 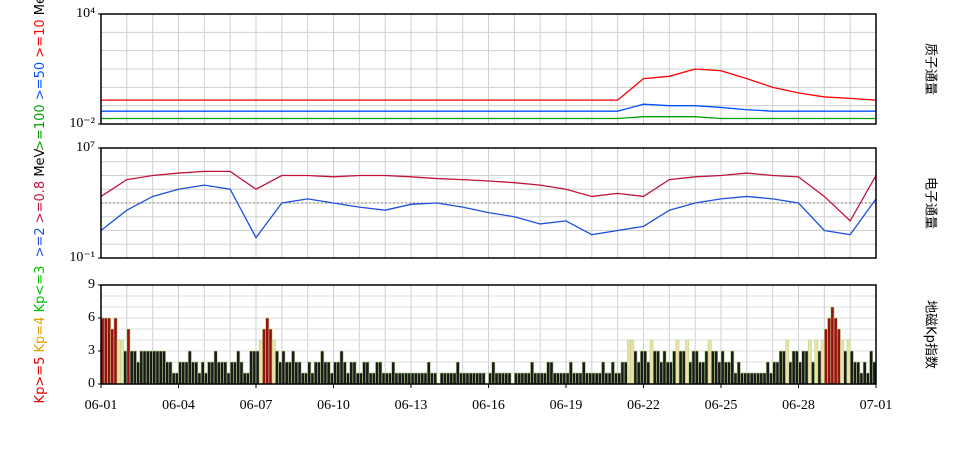 I want to click on x-tick-label: 06-13, so click(x=411, y=405).